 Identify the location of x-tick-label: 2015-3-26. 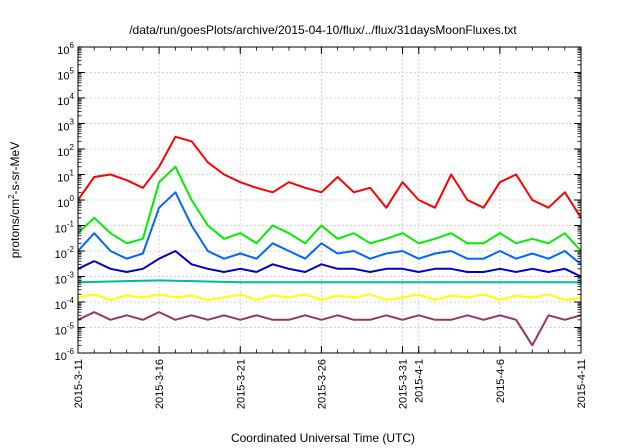
(322, 384).